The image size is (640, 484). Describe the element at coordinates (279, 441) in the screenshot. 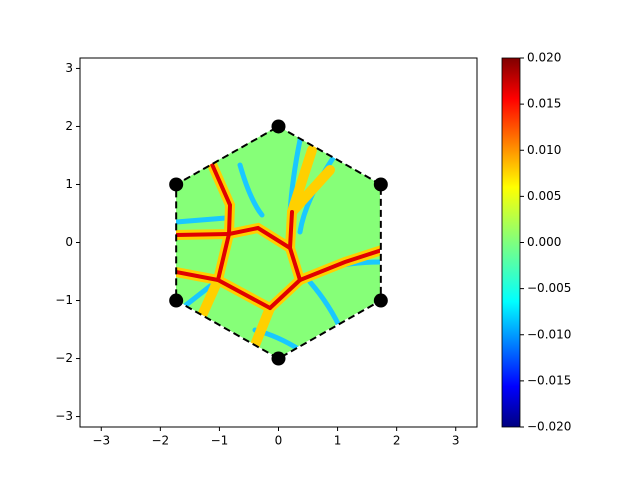

I see `x-tick-label: 0` at that location.